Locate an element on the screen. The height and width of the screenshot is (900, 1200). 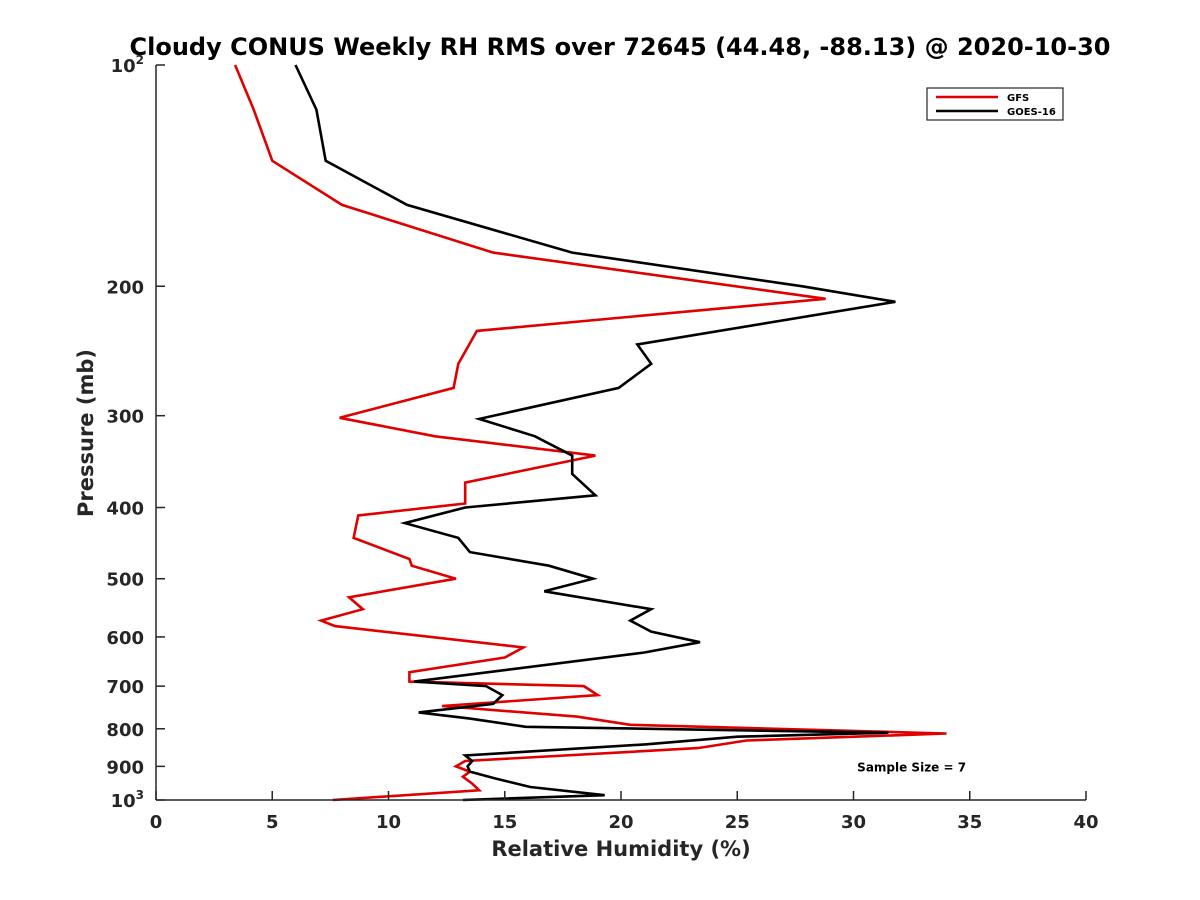
x-ticks: 0 5 10 15 20 25 30 35 40 is located at coordinates (624, 812).